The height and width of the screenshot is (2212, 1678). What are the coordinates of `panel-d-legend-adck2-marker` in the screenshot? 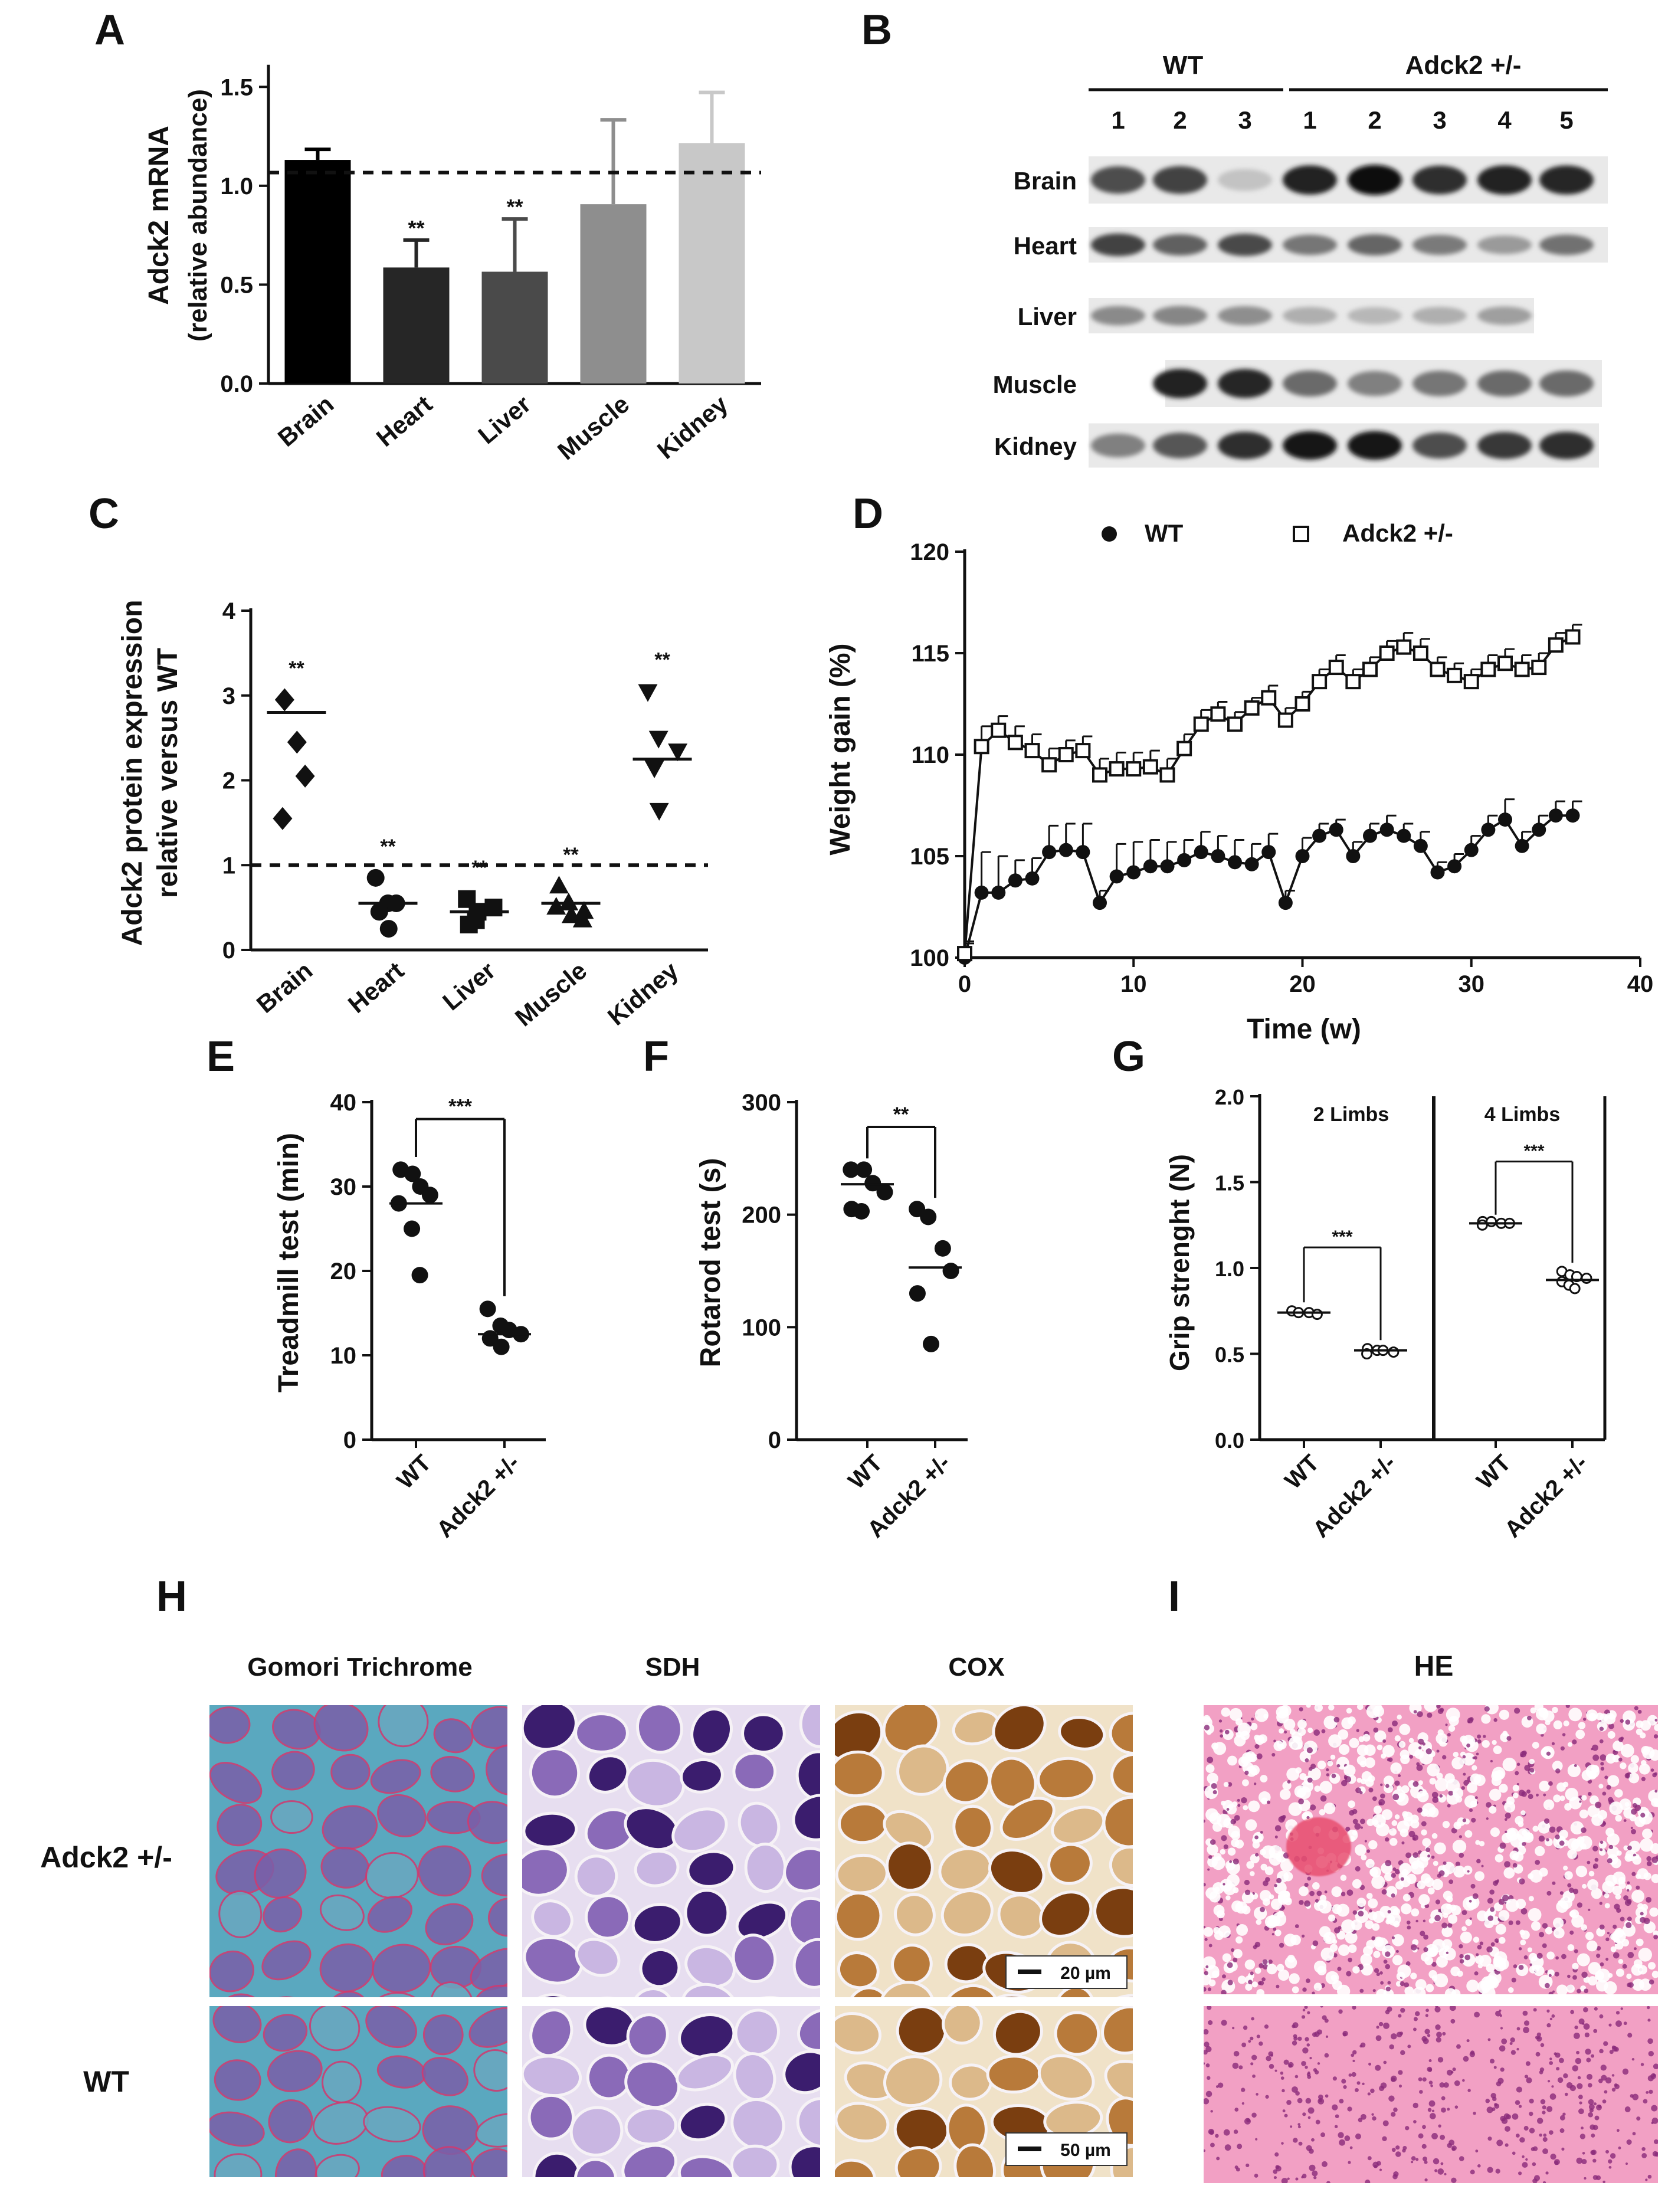 It's located at (1301, 534).